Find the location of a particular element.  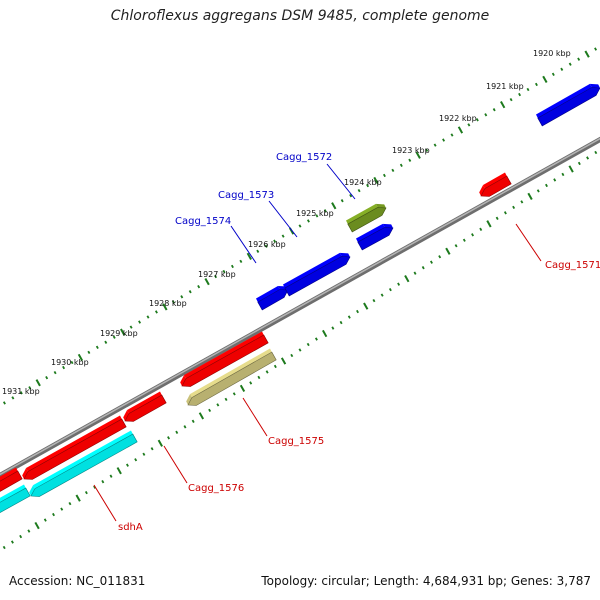

kbp-label: 1929 kbp is located at coordinates (119, 333).